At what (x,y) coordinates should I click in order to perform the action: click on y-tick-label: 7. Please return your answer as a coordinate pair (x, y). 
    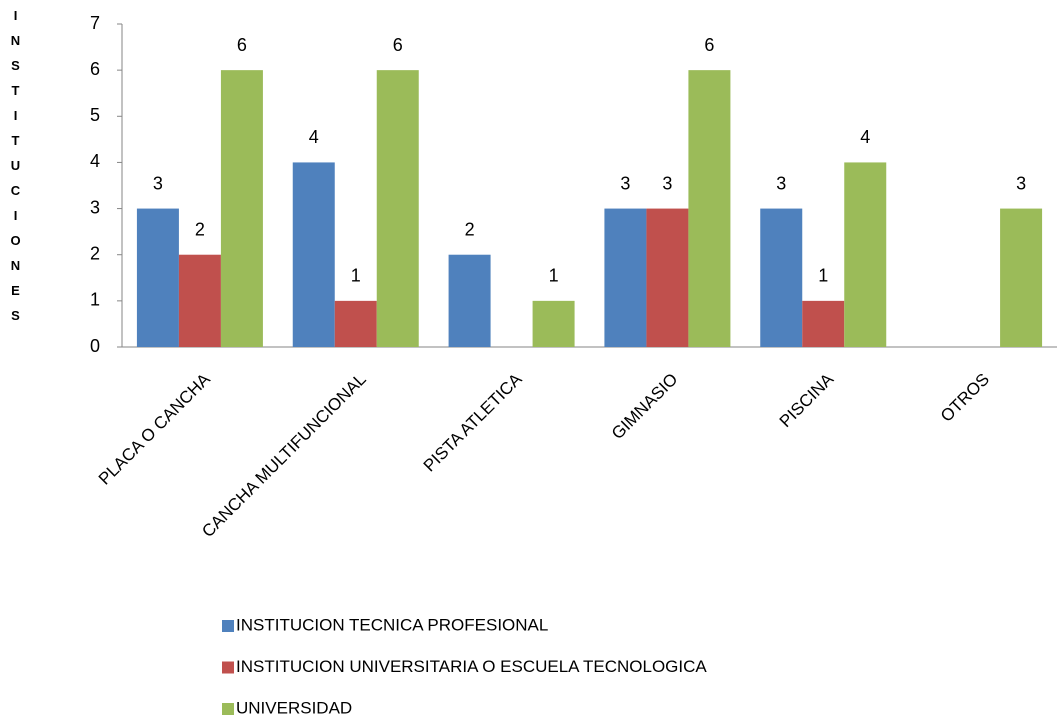
    Looking at the image, I should click on (95, 23).